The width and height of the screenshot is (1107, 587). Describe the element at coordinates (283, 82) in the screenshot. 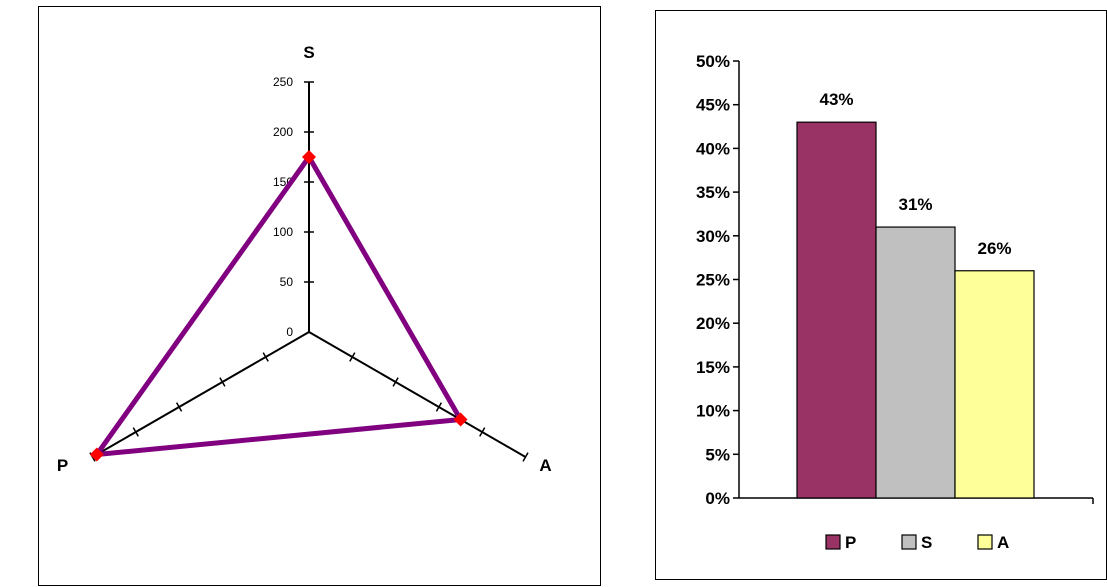

I see `radar-tick-label: 250` at that location.